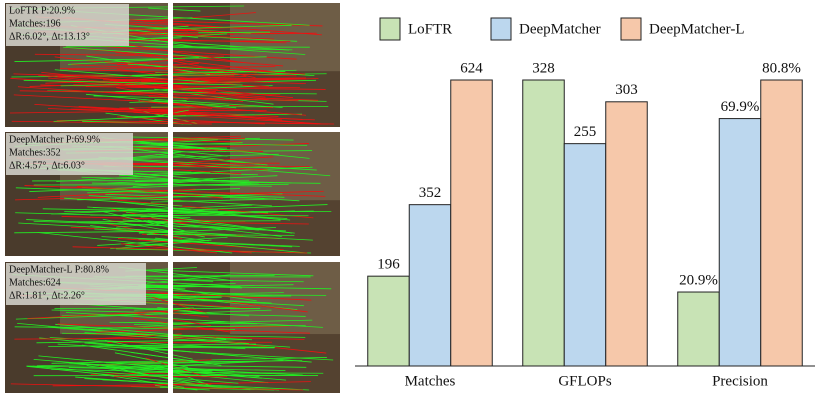 The width and height of the screenshot is (822, 393). Describe the element at coordinates (626, 90) in the screenshot. I see `value-label: 303` at that location.